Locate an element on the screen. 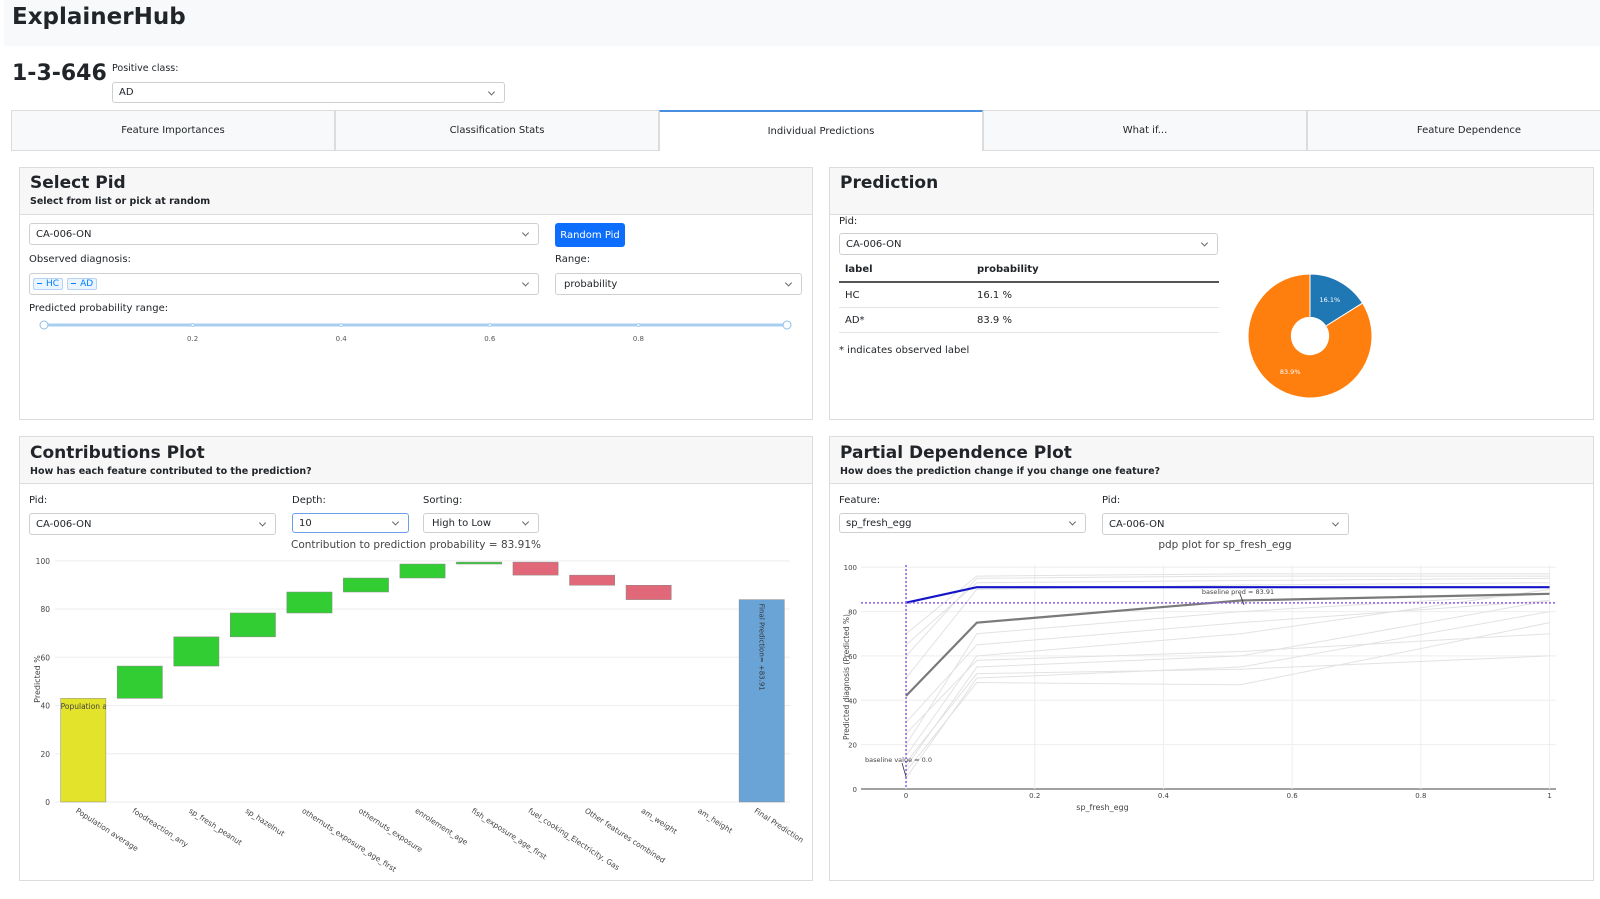 The width and height of the screenshot is (1600, 899). tab: Feature Importances is located at coordinates (173, 130).